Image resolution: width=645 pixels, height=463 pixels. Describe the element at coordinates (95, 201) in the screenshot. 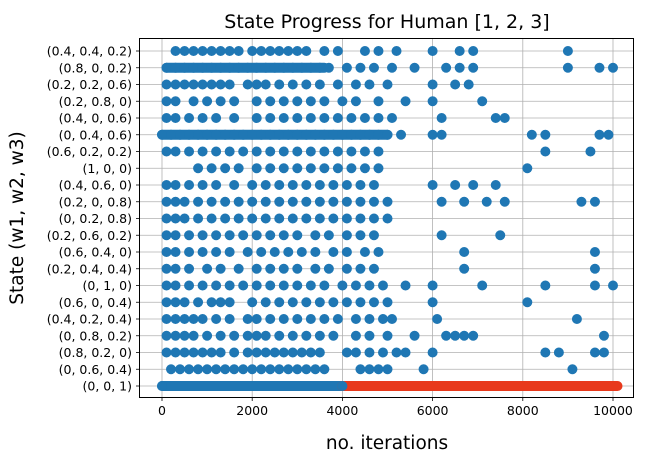

I see `y-tick-label: (0.2, 0, 0.8)` at that location.